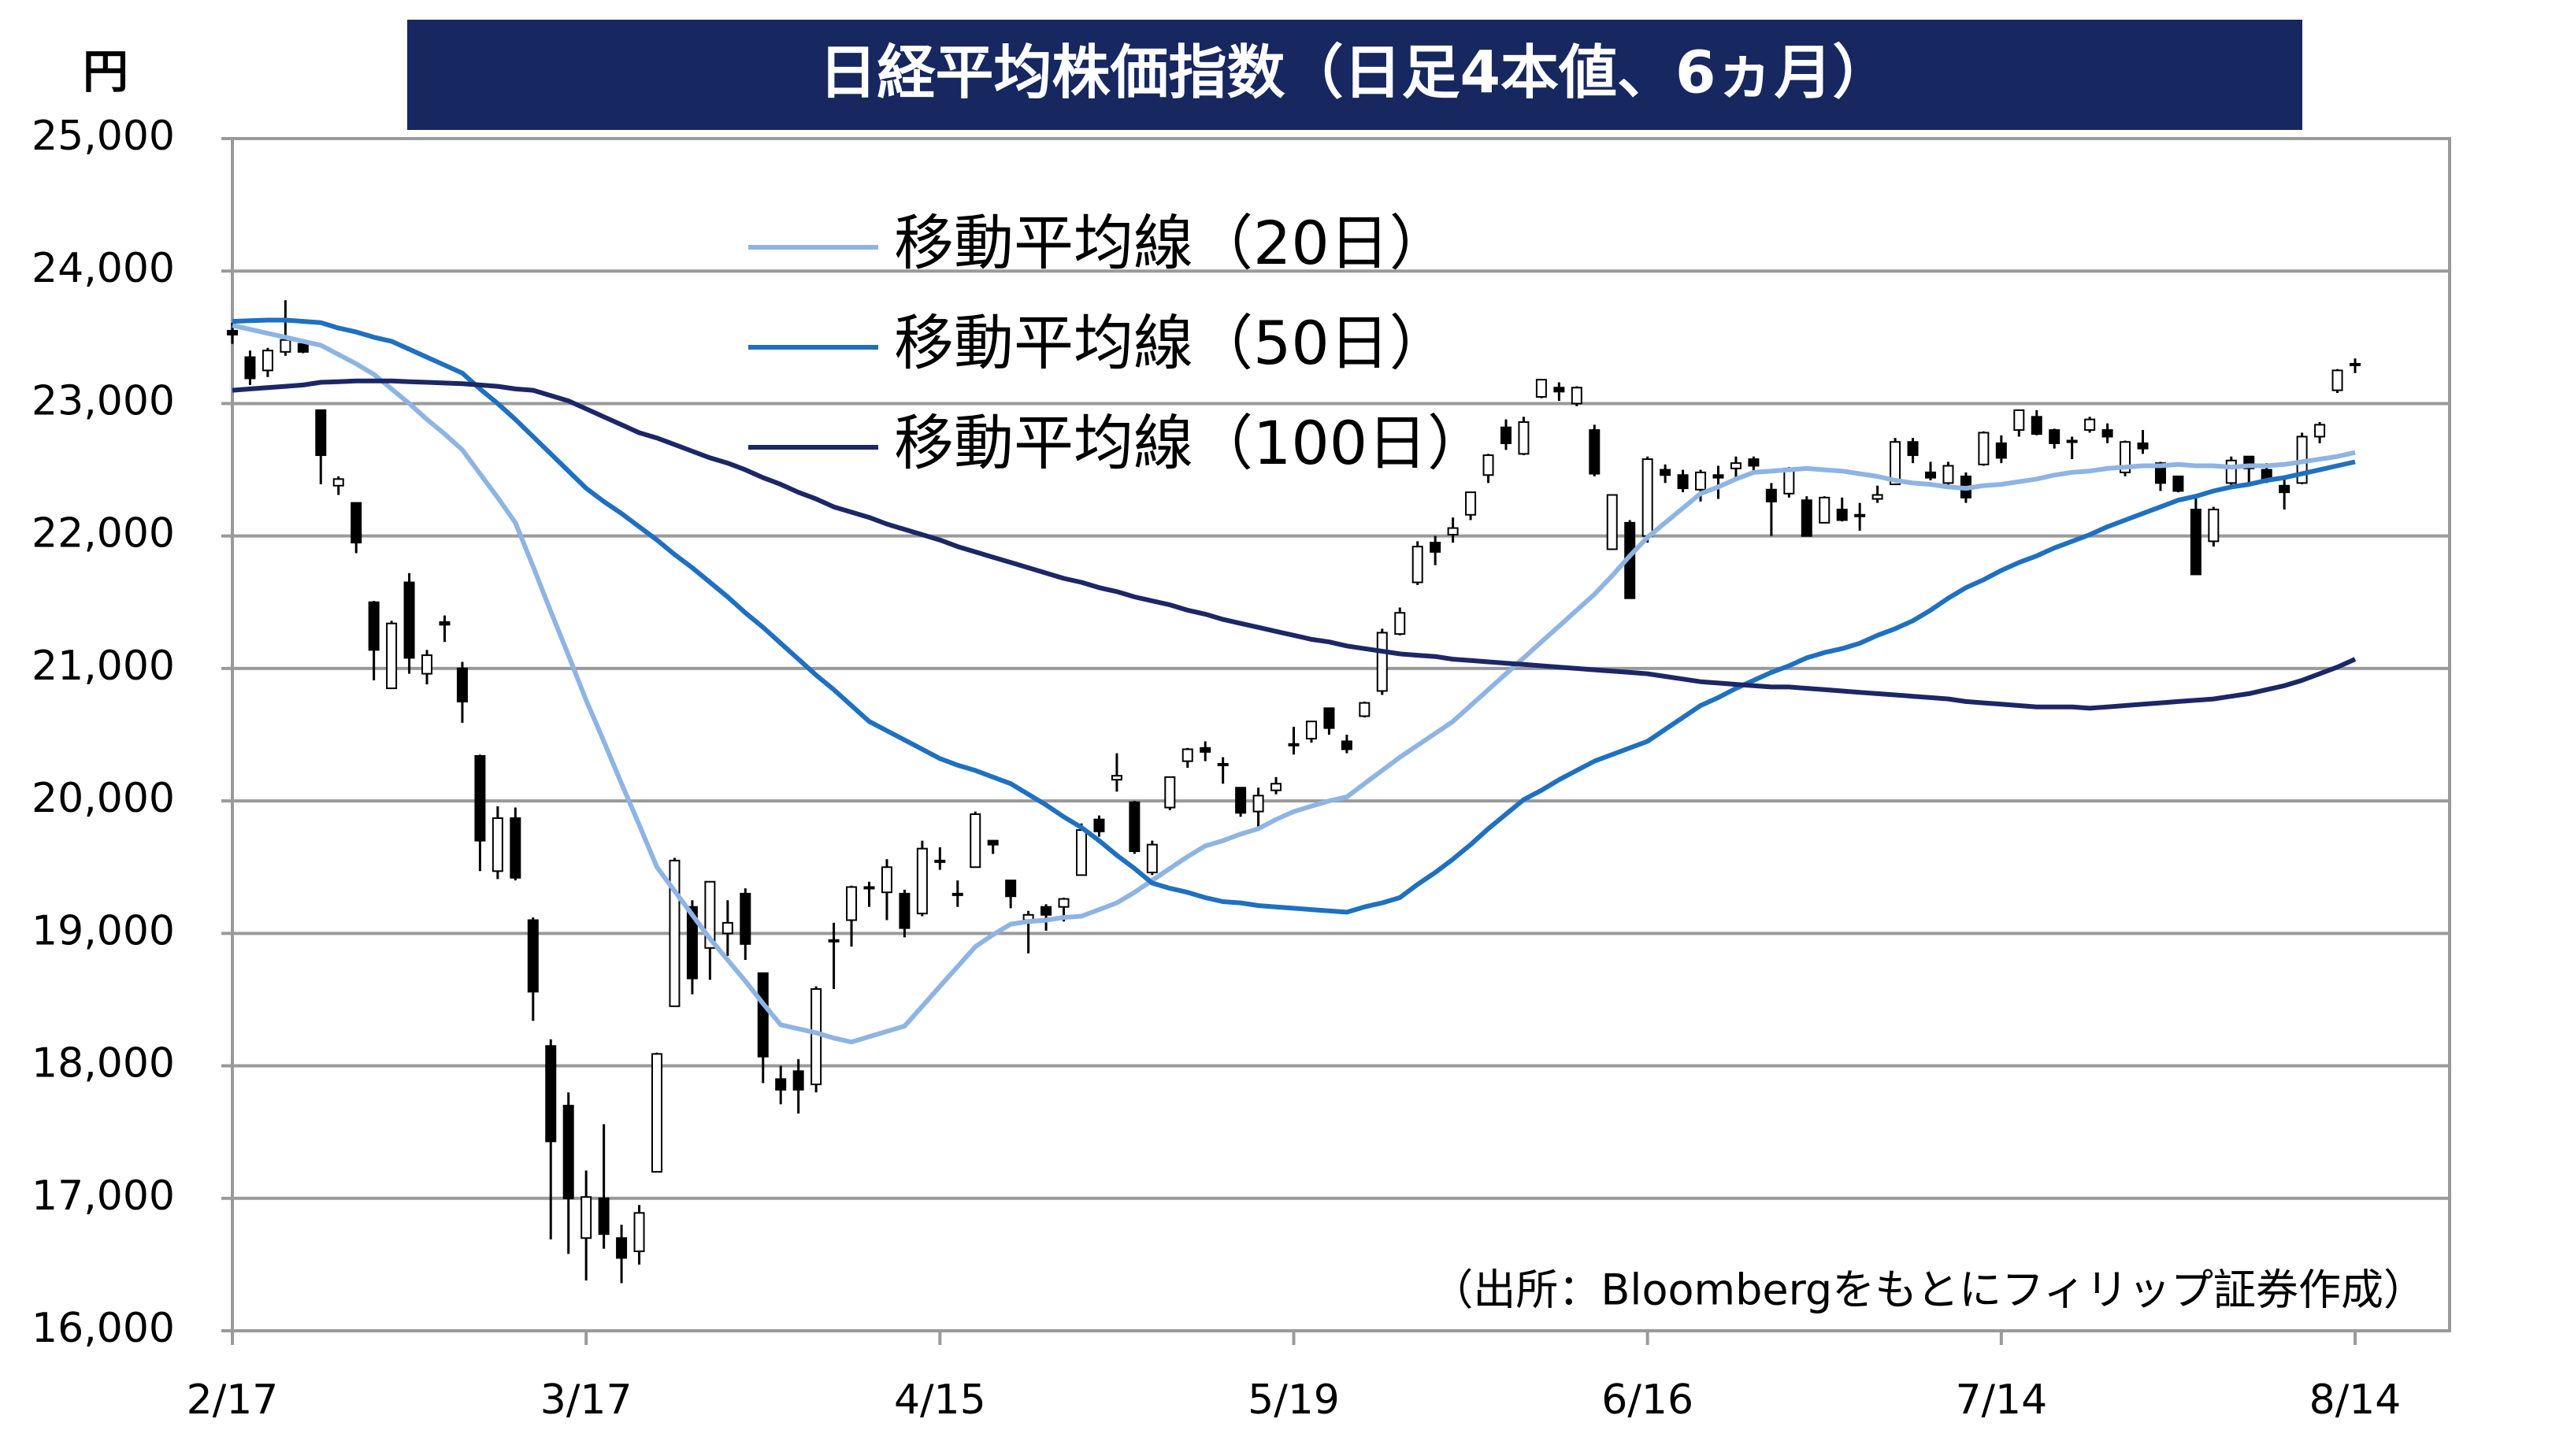  I want to click on y-tick-label: 23,000, so click(103, 400).